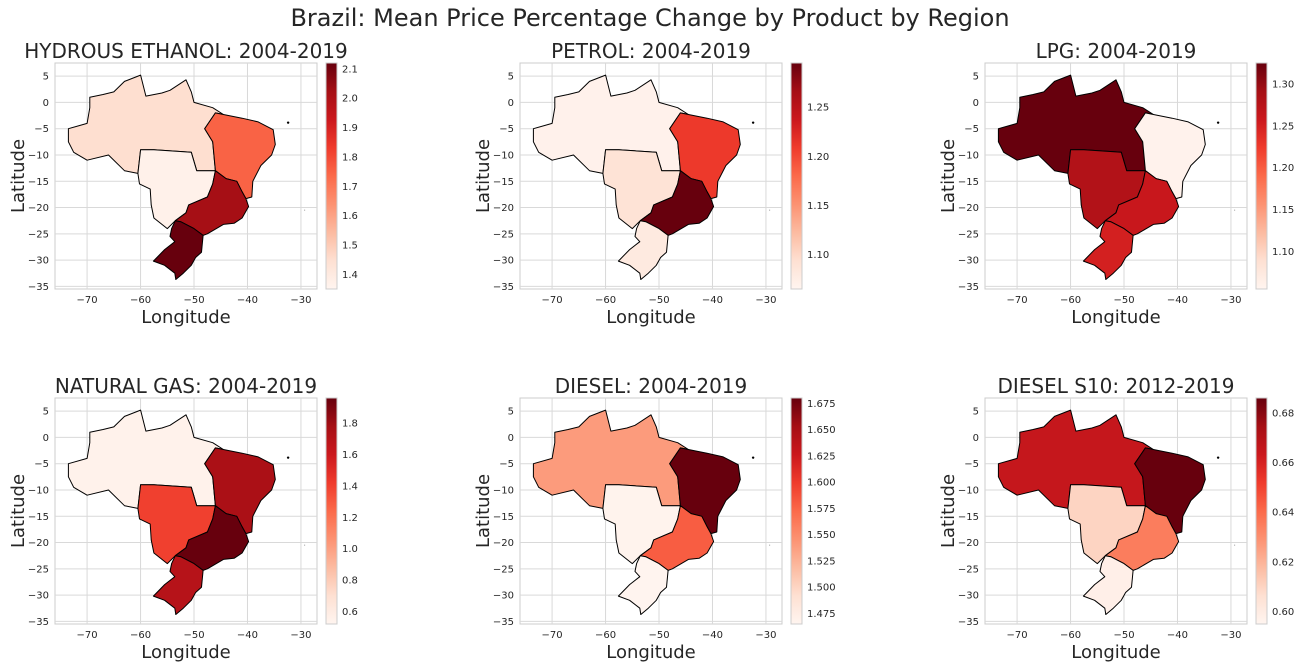 Image resolution: width=1299 pixels, height=669 pixels. I want to click on colorbar-tick-label: 1.2, so click(350, 518).